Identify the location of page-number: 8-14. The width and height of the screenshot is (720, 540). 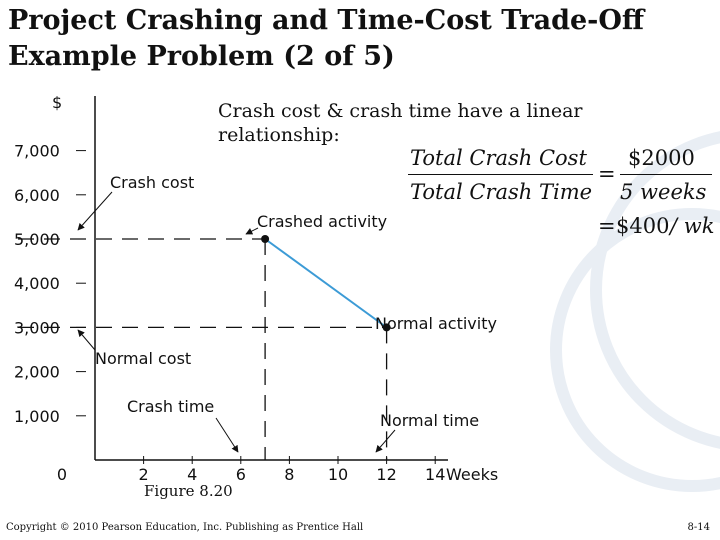
(698, 527).